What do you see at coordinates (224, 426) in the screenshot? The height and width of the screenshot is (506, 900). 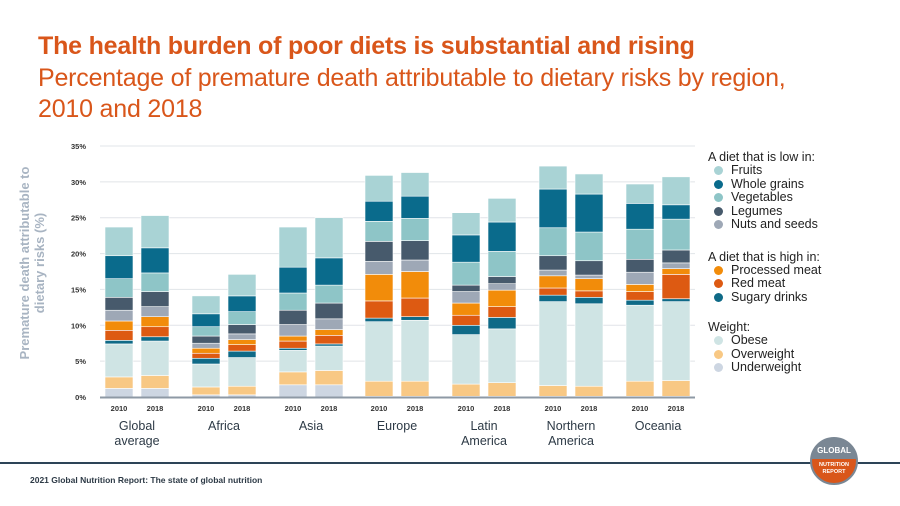 I see `region-label: Africa` at bounding box center [224, 426].